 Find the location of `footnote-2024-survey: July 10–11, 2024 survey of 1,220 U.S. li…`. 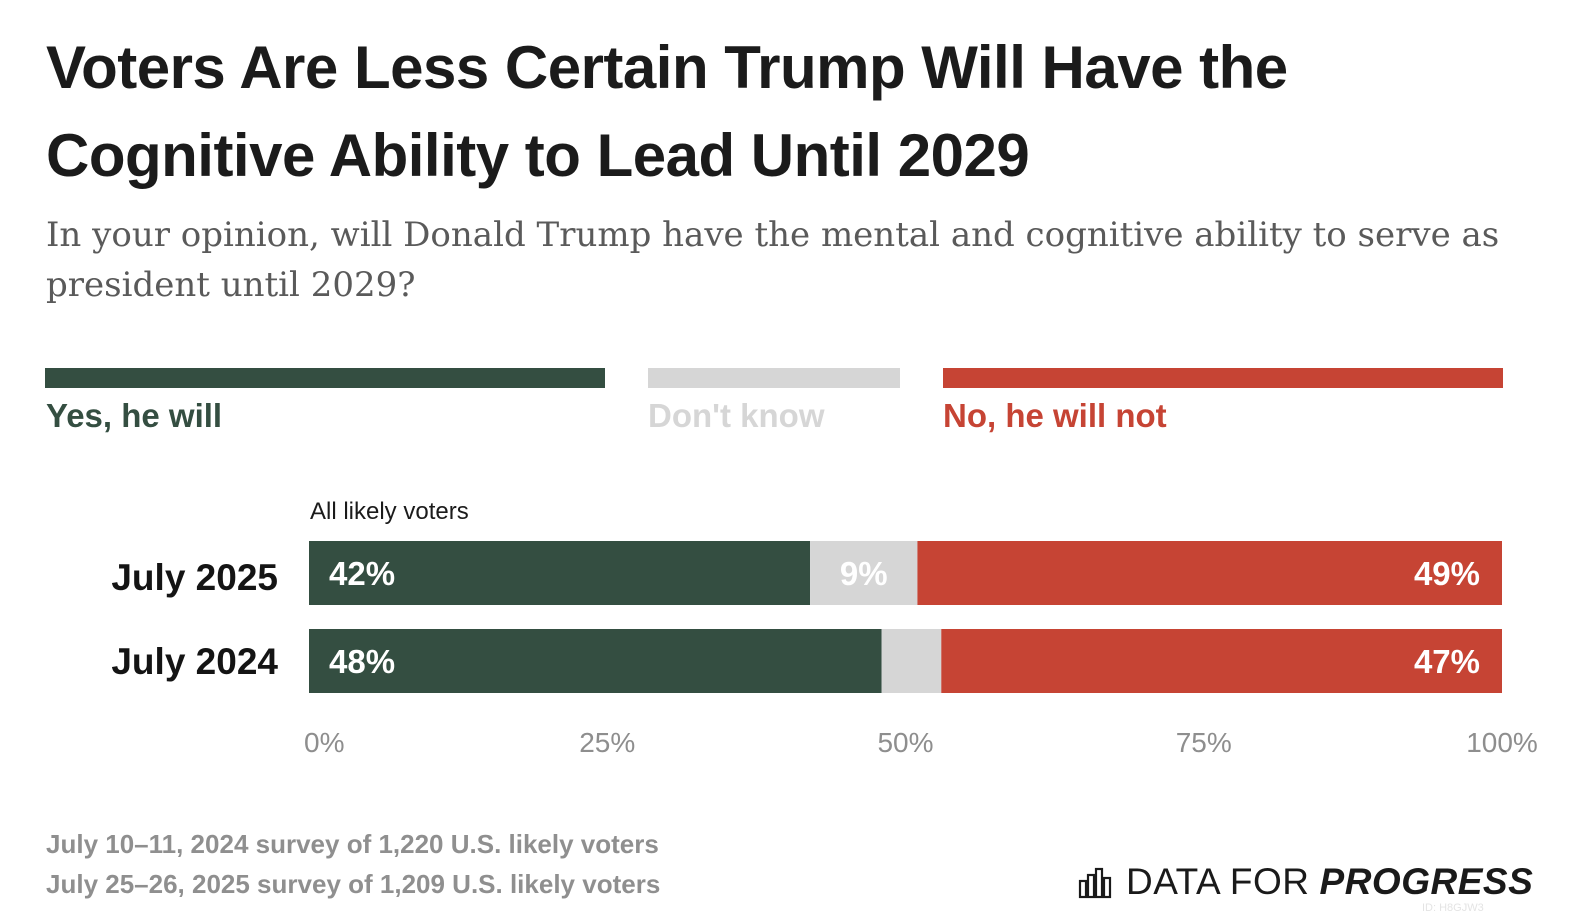

footnote-2024-survey: July 10–11, 2024 survey of 1,220 U.S. li… is located at coordinates (352, 844).